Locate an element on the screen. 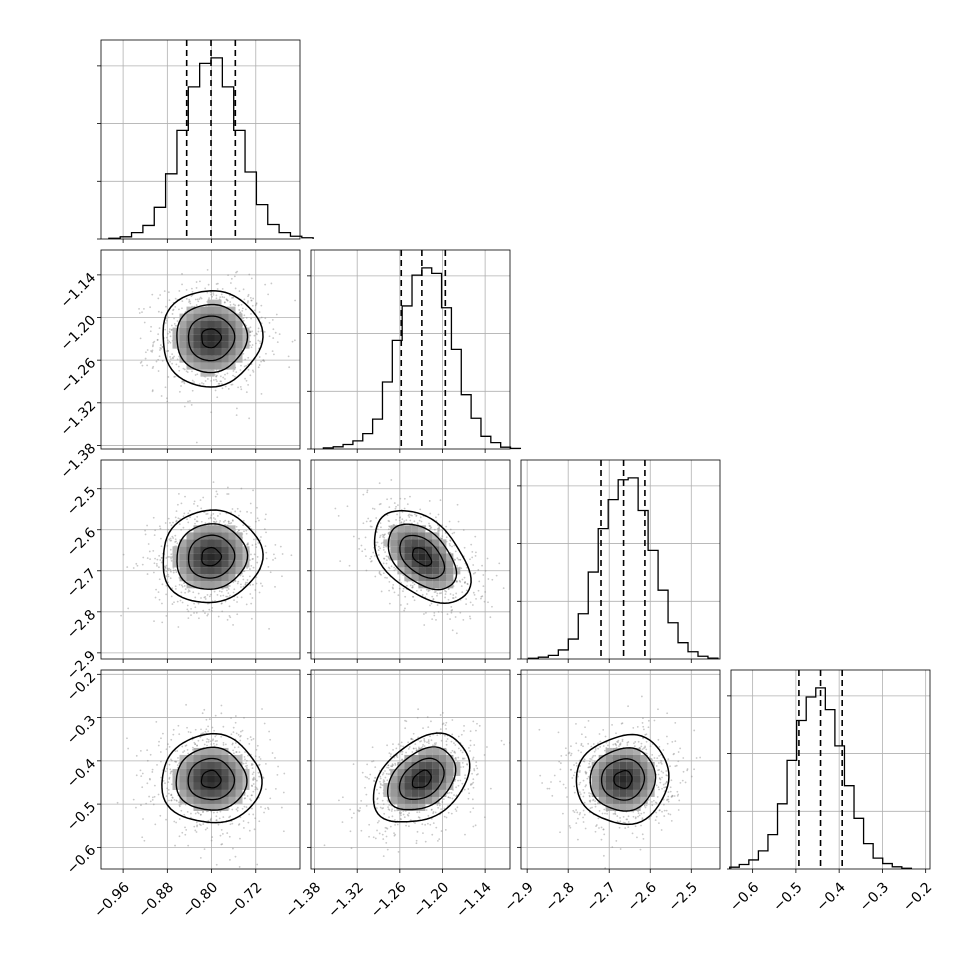 The height and width of the screenshot is (975, 970). y-tick-label: −0.3 is located at coordinates (81, 730).